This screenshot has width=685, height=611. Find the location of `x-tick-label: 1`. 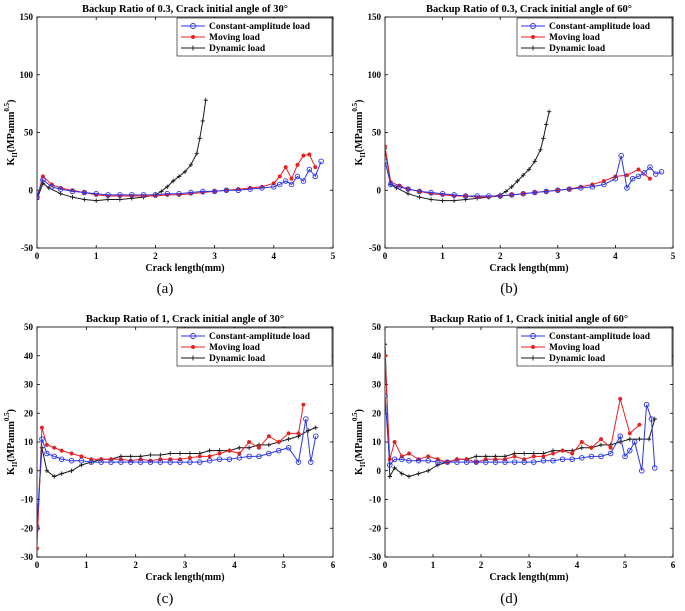

x-tick-label: 1 is located at coordinates (442, 256).